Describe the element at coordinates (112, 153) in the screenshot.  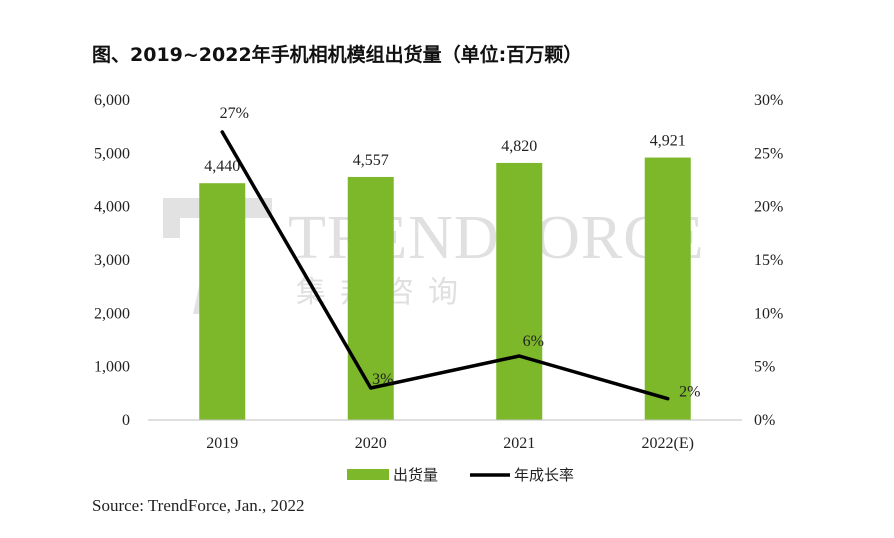
I see `y-left-tick: 5,000` at that location.